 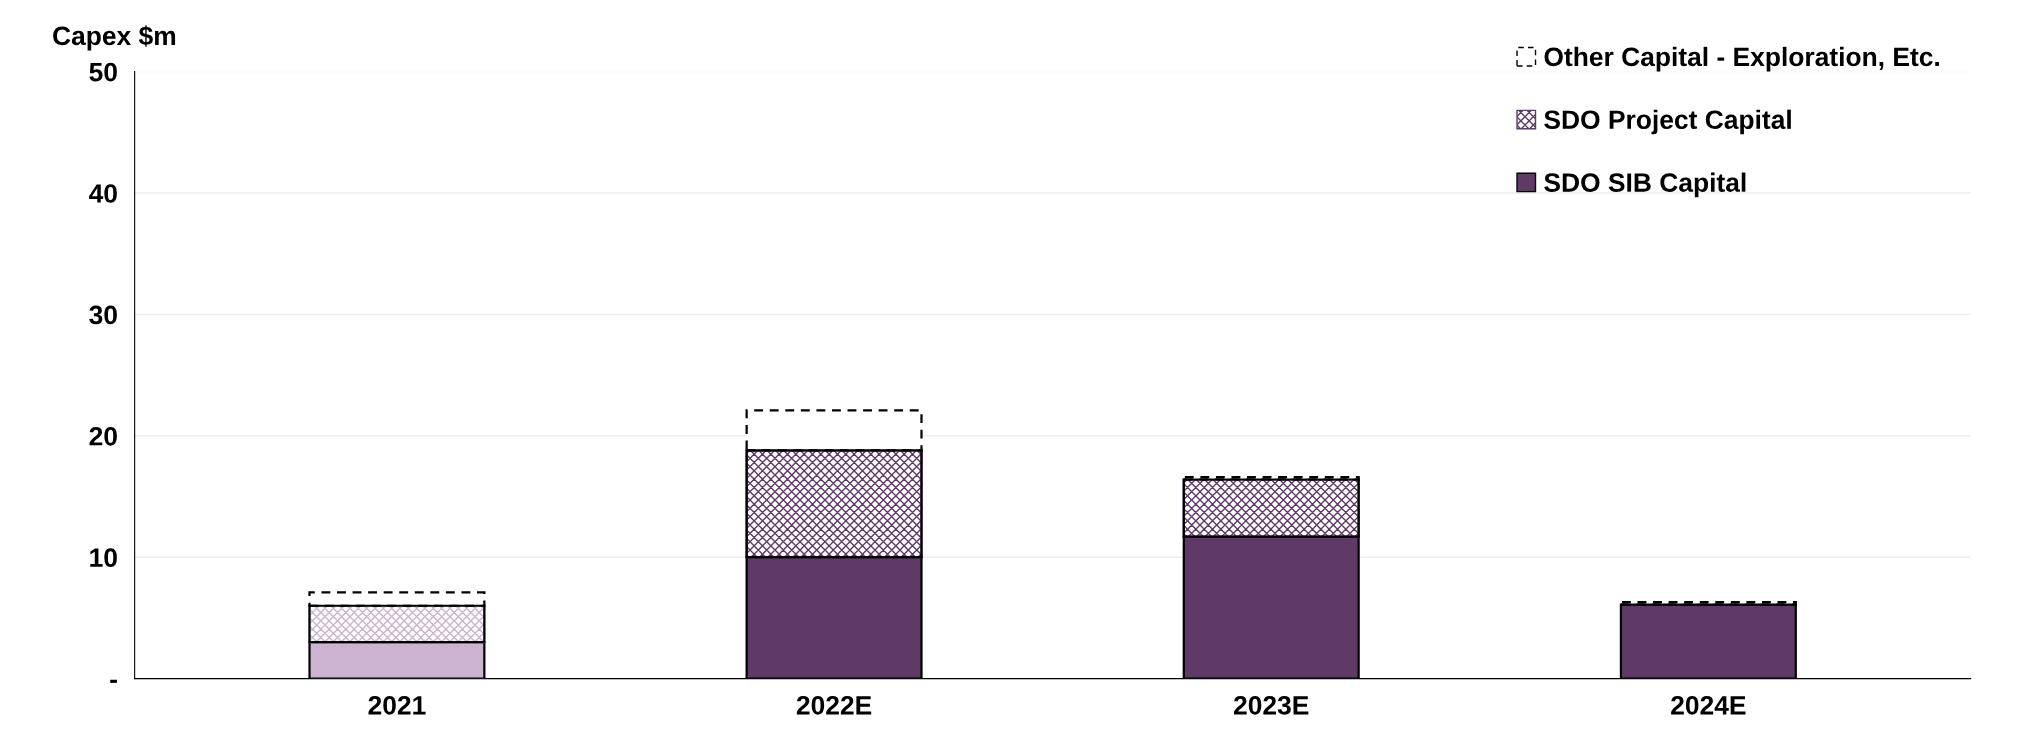 What do you see at coordinates (103, 193) in the screenshot?
I see `y-tick-label: 40` at bounding box center [103, 193].